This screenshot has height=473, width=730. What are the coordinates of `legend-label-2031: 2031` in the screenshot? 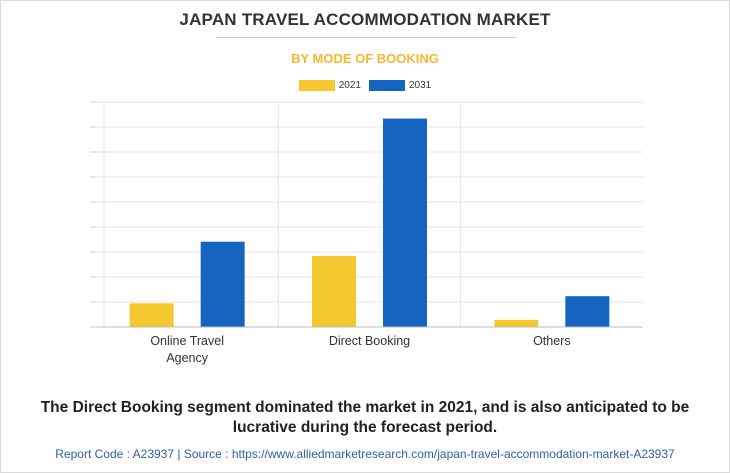 It's located at (420, 85).